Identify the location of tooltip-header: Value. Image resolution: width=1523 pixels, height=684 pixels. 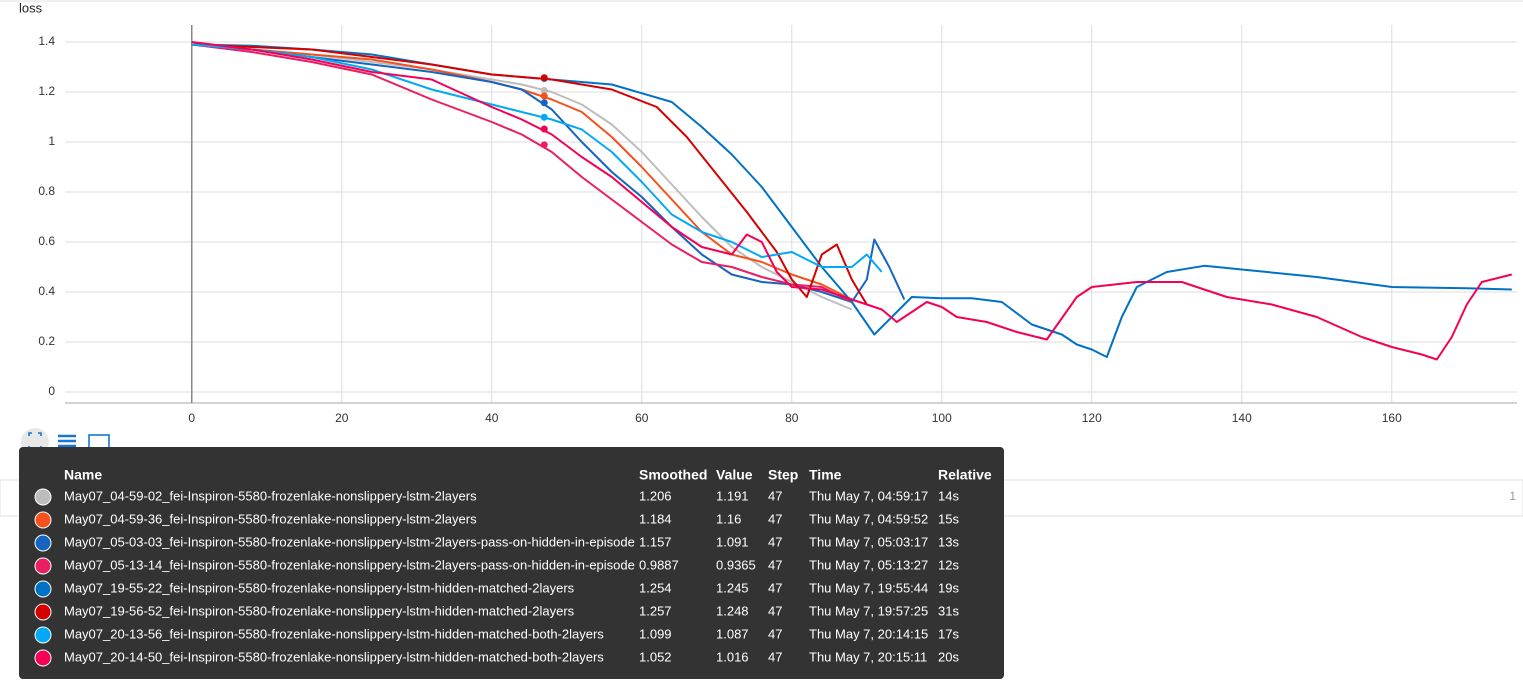
(734, 475).